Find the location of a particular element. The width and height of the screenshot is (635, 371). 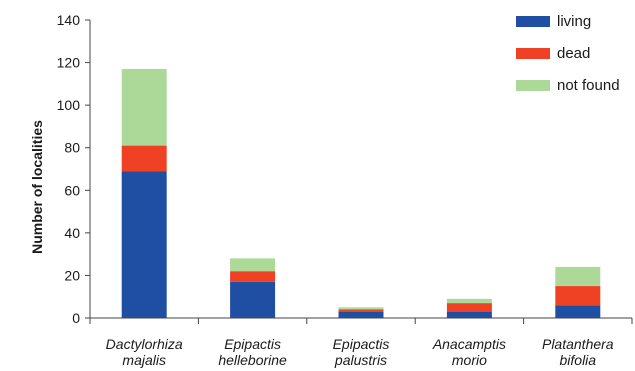

y-tick-label: 40 is located at coordinates (72, 233).